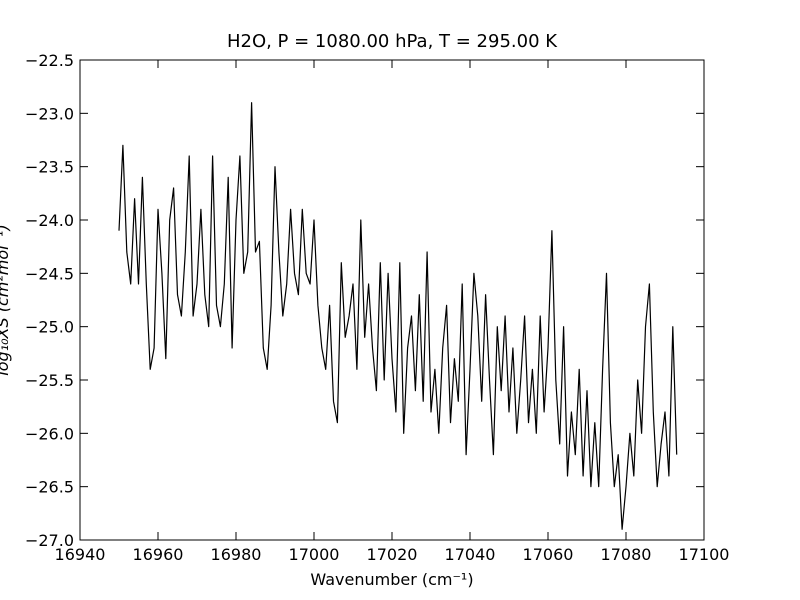  Describe the element at coordinates (392, 554) in the screenshot. I see `x-tick-label: 17020` at that location.